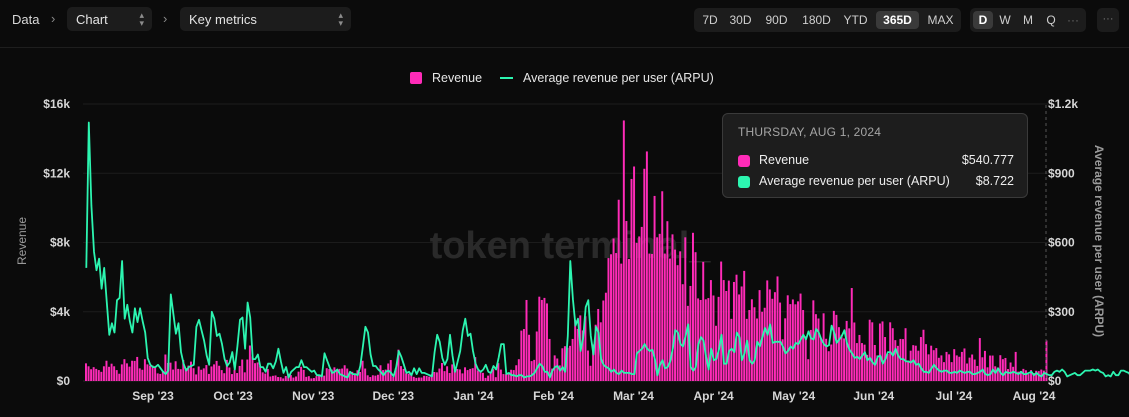 This screenshot has width=1129, height=417. Describe the element at coordinates (1051, 20) in the screenshot. I see `granularity-quarter: Q` at that location.